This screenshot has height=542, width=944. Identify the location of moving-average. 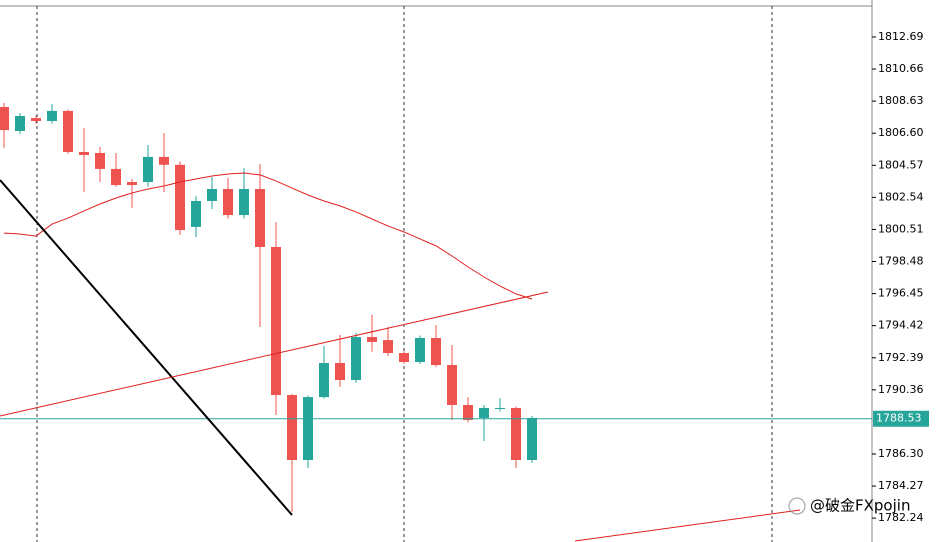
(268, 236).